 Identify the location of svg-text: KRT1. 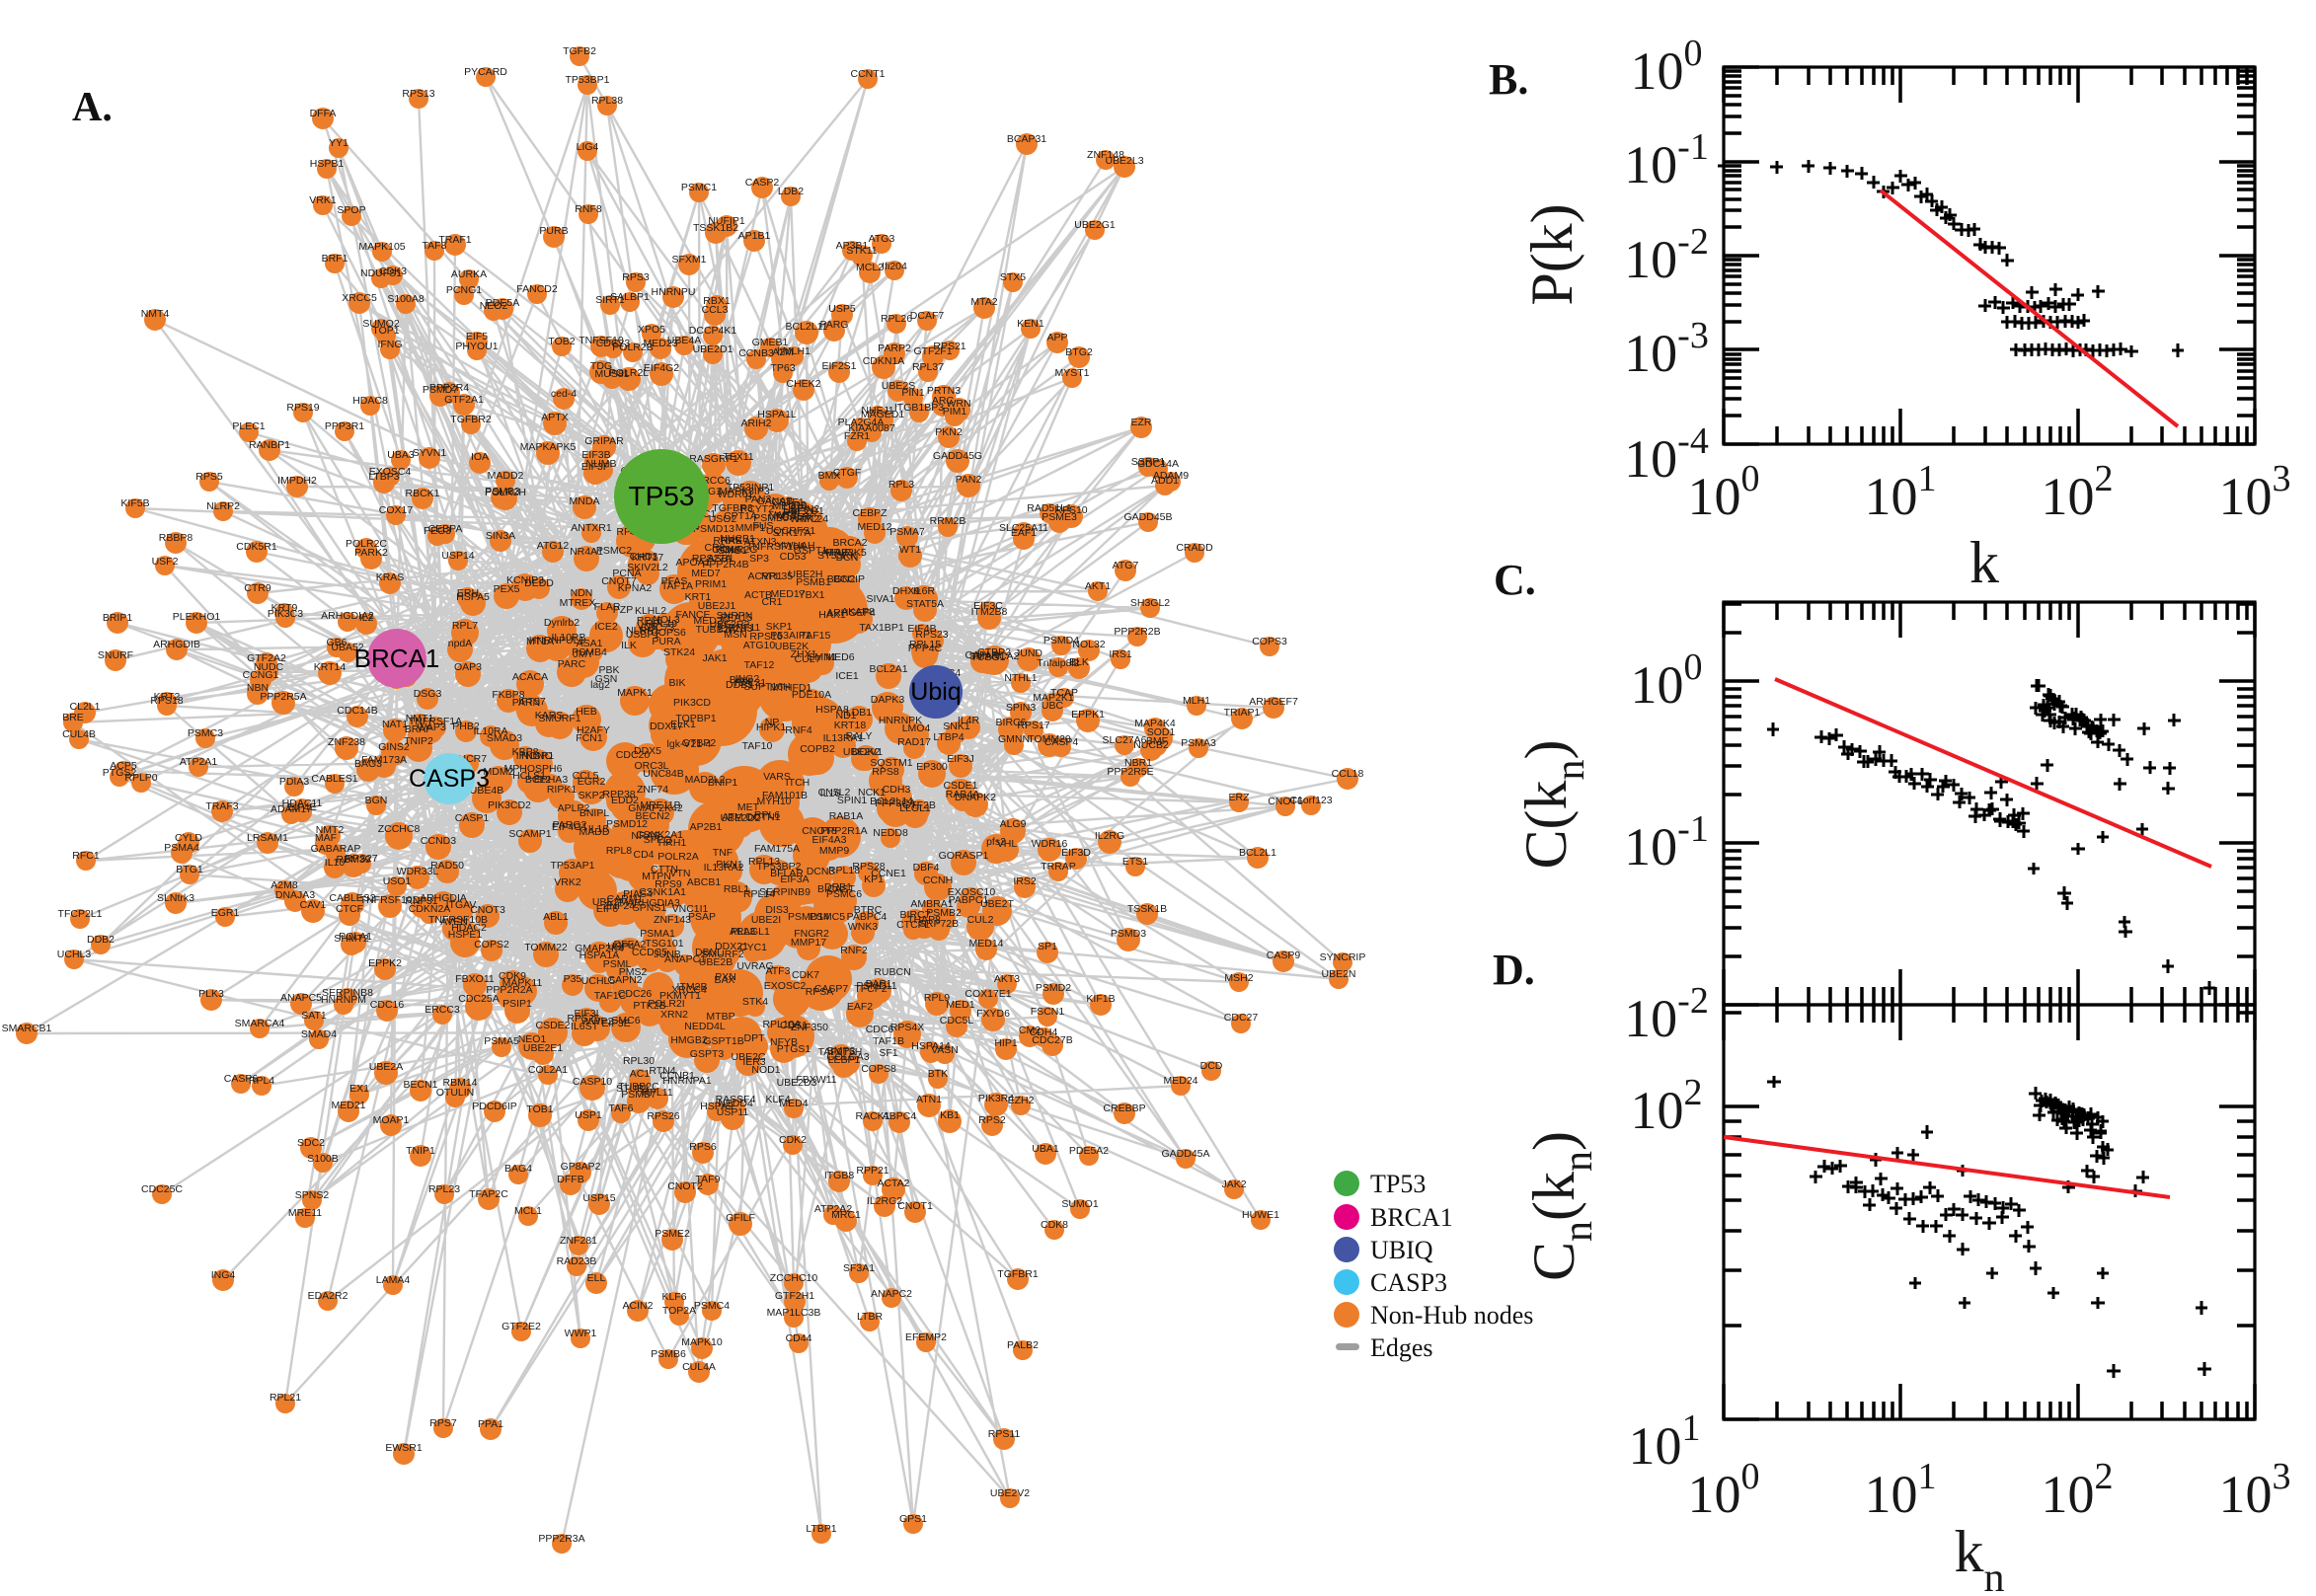
(698, 597).